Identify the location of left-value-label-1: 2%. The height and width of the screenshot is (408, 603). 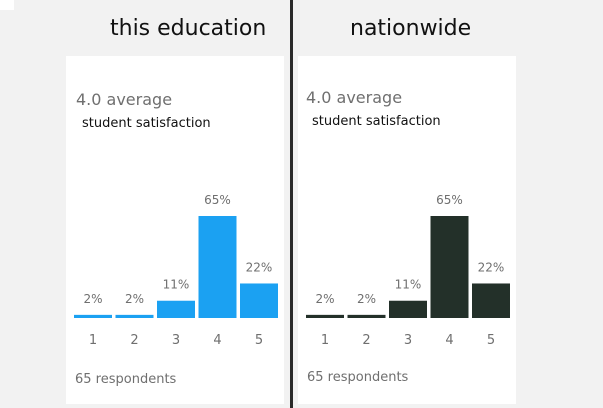
(92, 299).